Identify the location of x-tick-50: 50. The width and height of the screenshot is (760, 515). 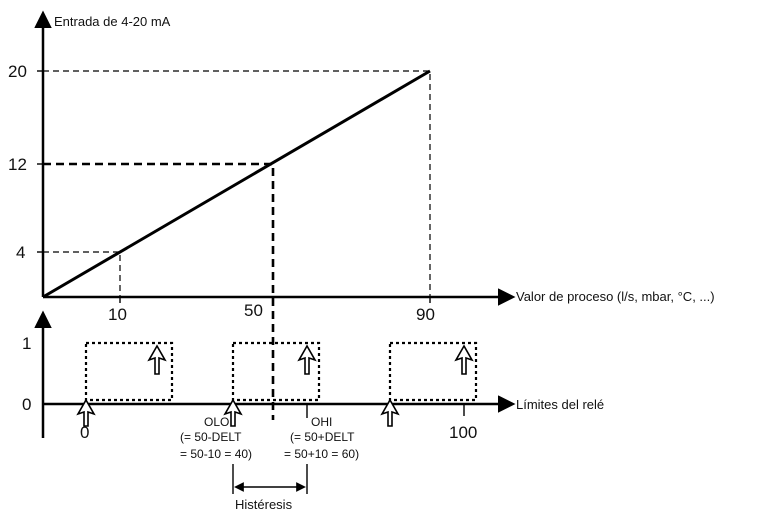
(253, 310).